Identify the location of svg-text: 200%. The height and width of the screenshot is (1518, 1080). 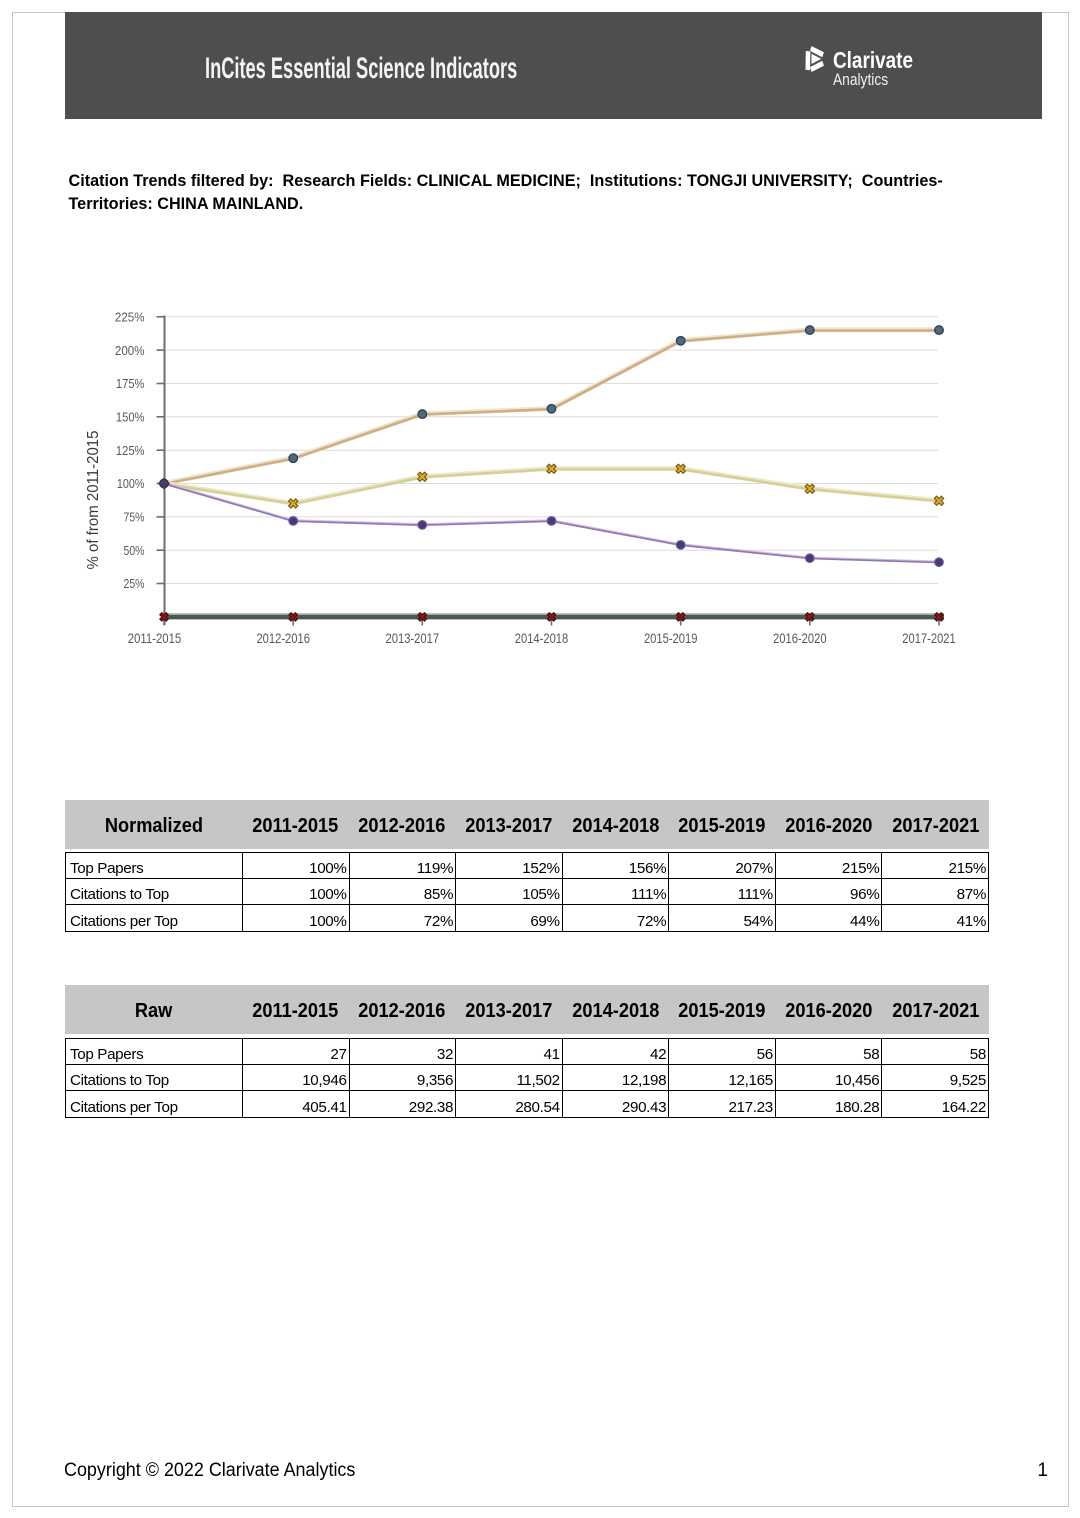
(130, 351).